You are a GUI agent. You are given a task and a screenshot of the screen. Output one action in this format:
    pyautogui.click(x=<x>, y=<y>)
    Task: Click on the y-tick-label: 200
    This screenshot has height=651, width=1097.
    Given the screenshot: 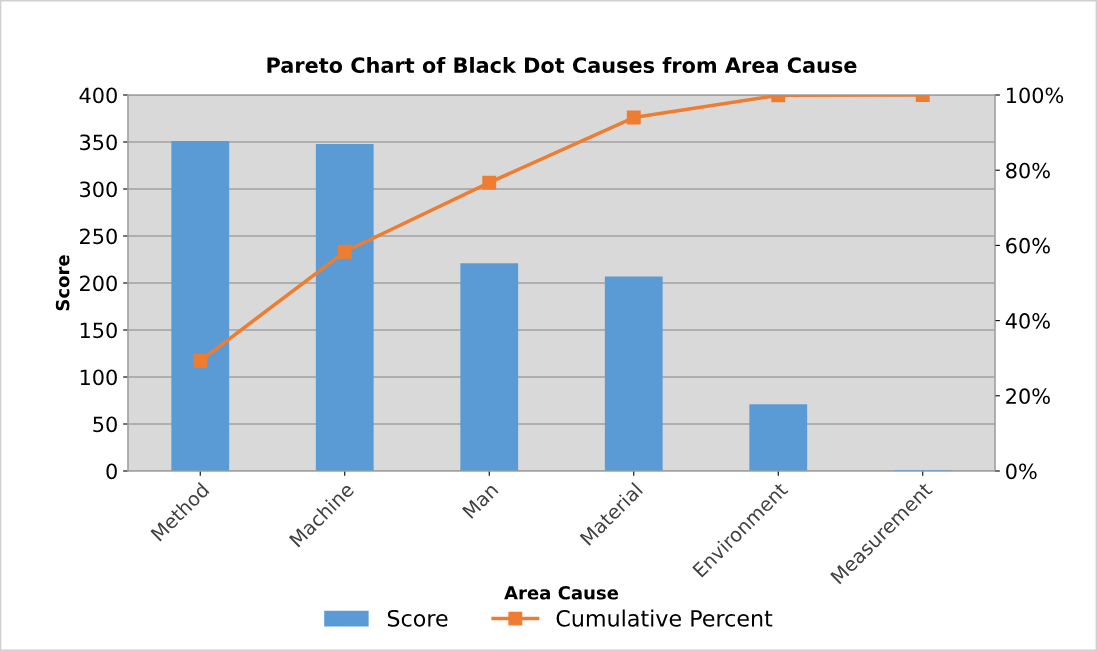 What is the action you would take?
    pyautogui.click(x=98, y=283)
    